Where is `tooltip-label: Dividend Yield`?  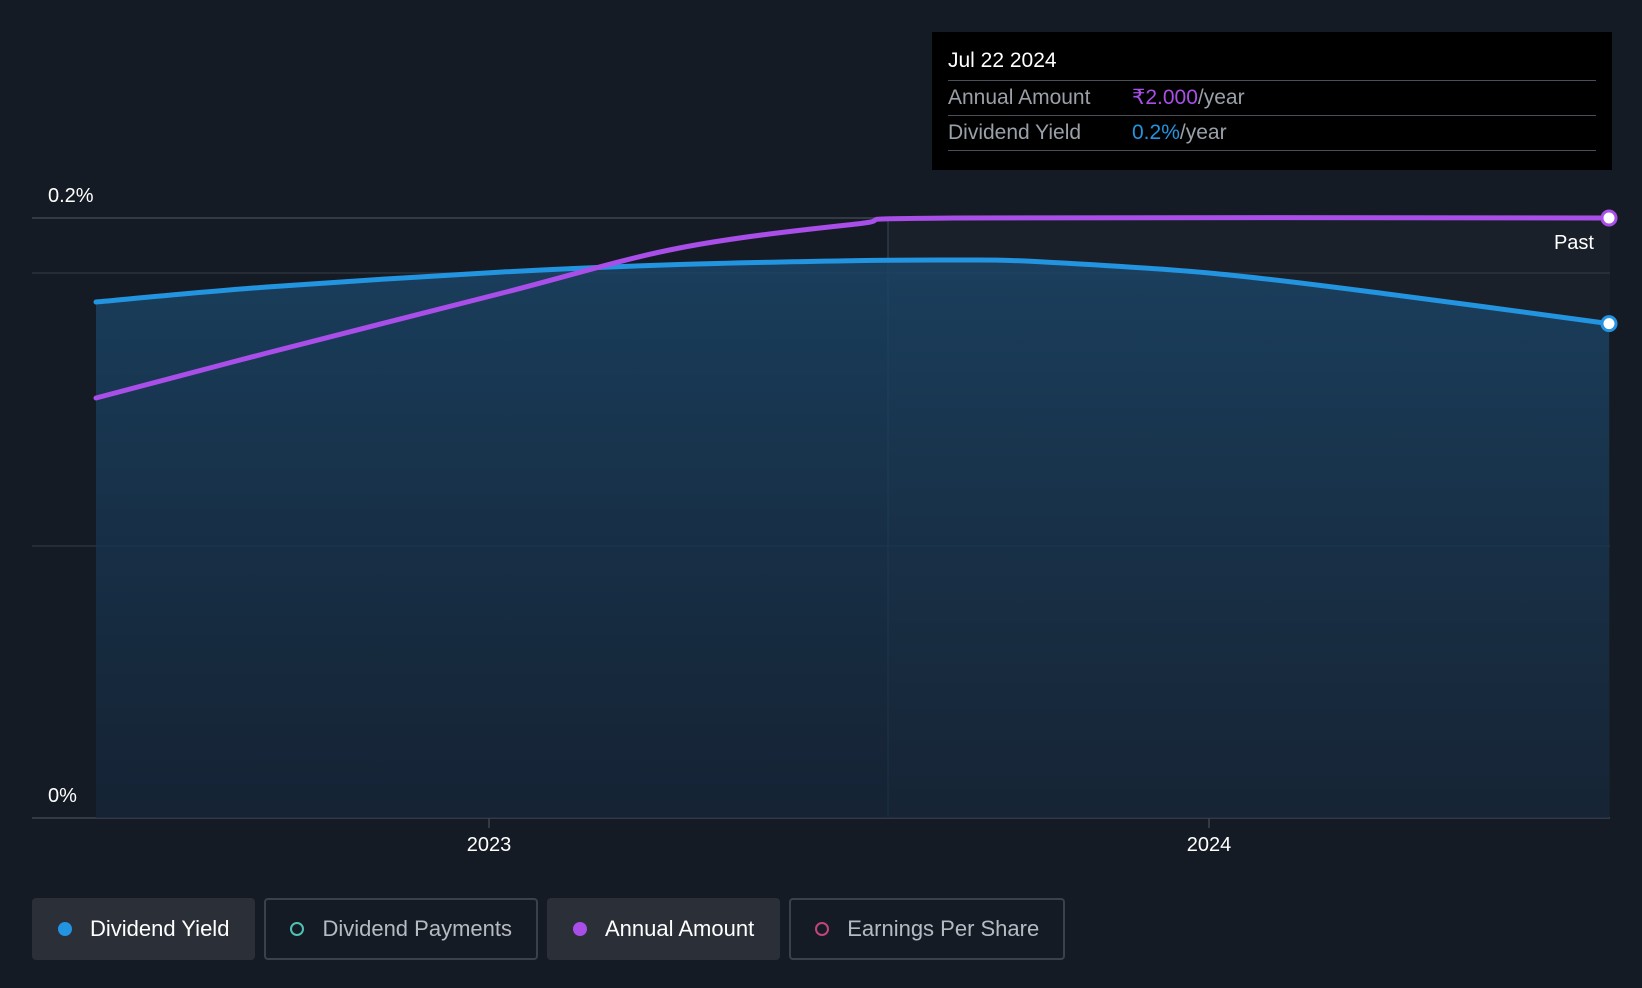 tooltip-label: Dividend Yield is located at coordinates (1015, 132).